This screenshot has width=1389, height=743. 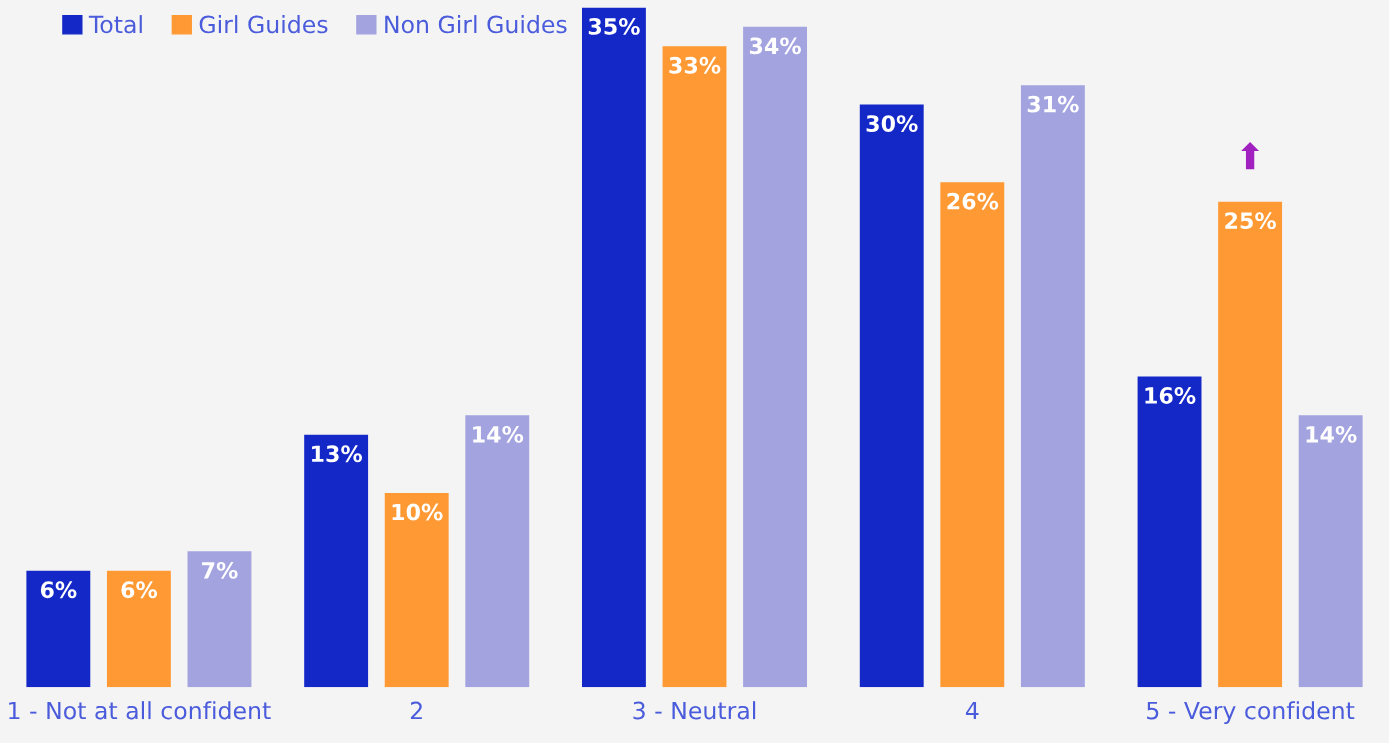 What do you see at coordinates (1250, 155) in the screenshot?
I see `annotation: ⬆` at bounding box center [1250, 155].